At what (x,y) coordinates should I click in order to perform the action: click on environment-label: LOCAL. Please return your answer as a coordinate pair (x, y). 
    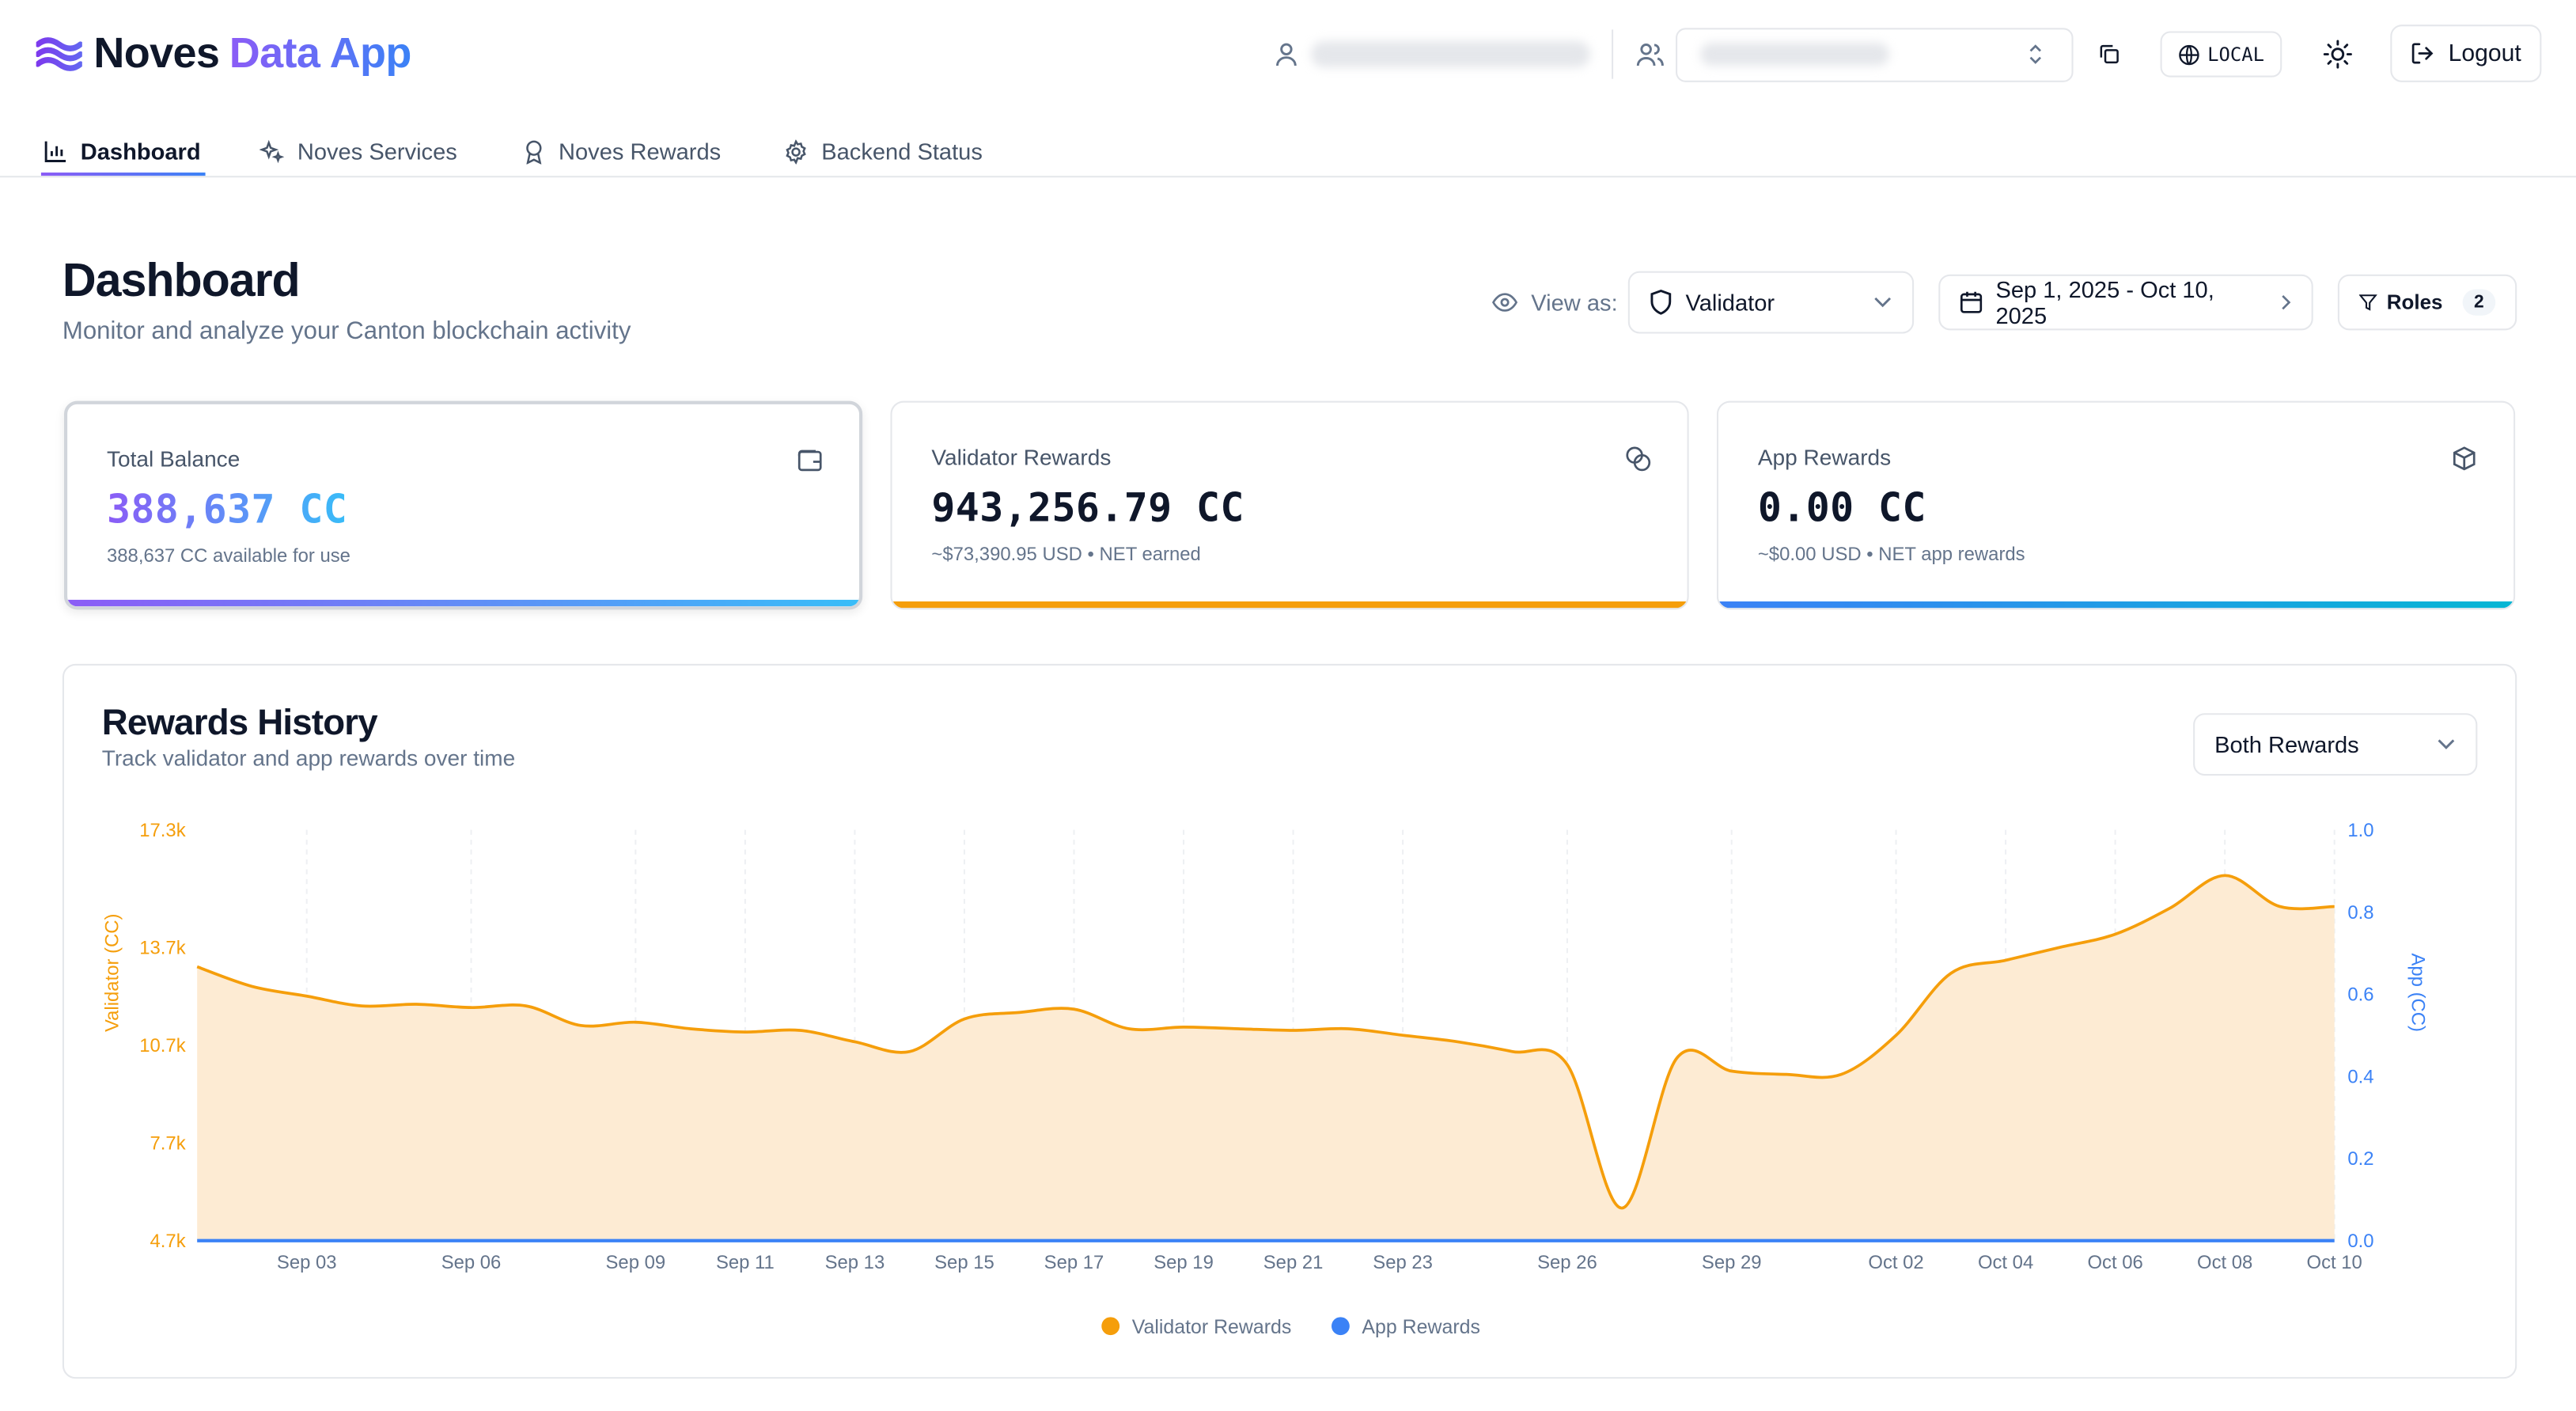
    Looking at the image, I should click on (2236, 54).